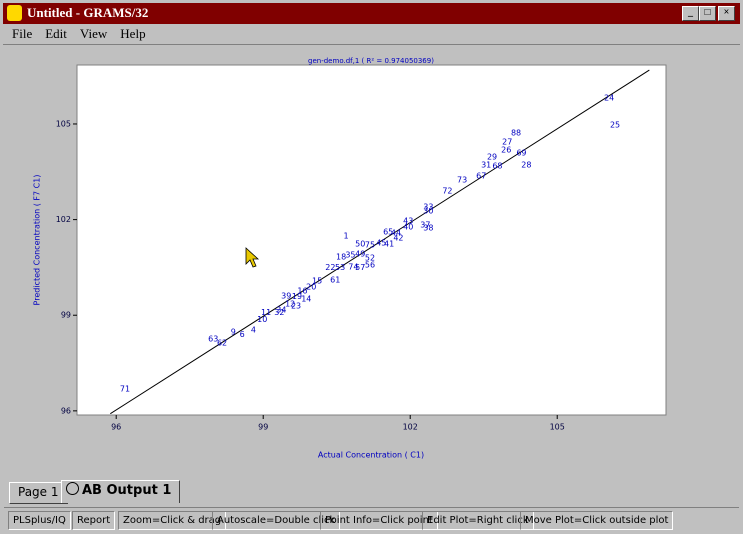 This screenshot has height=534, width=743. Describe the element at coordinates (345, 235) in the screenshot. I see `data-point-label: 1` at that location.